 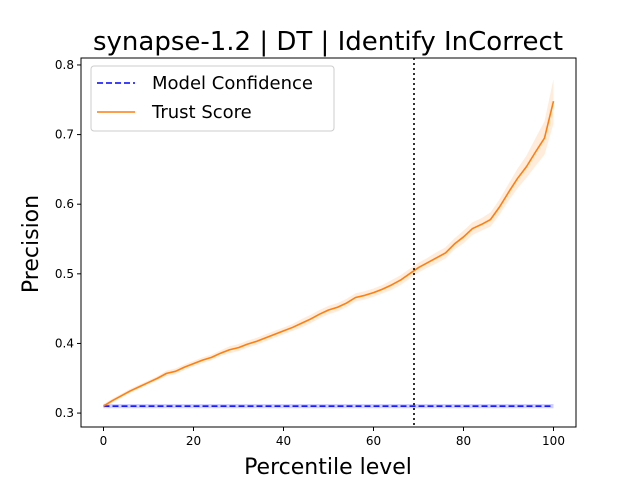 I want to click on y-tick-label: 0.8, so click(x=64, y=65).